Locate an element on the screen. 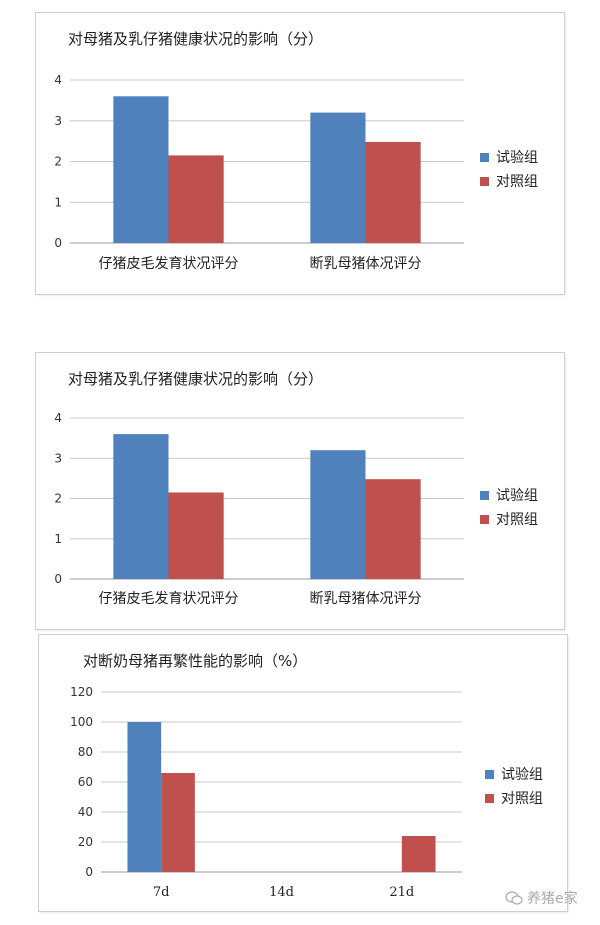 Image resolution: width=600 pixels, height=925 pixels. y-tick-label: 100 is located at coordinates (81, 722).